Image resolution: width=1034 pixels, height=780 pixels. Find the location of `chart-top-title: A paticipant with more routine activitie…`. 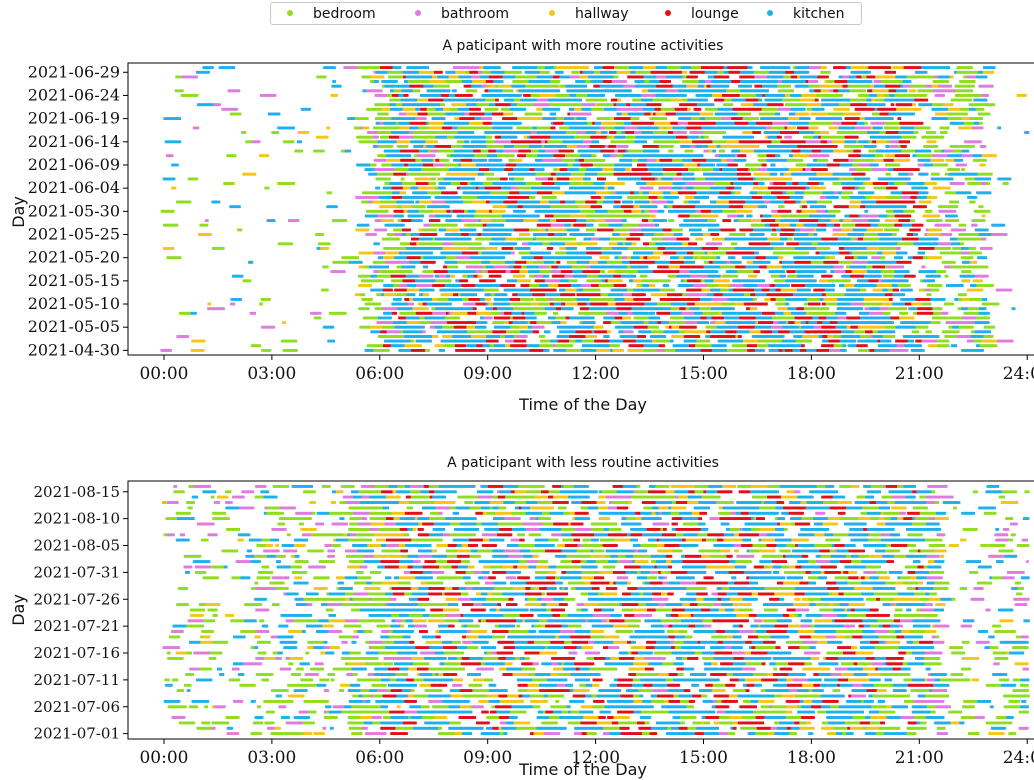

chart-top-title: A paticipant with more routine activitie… is located at coordinates (583, 46).